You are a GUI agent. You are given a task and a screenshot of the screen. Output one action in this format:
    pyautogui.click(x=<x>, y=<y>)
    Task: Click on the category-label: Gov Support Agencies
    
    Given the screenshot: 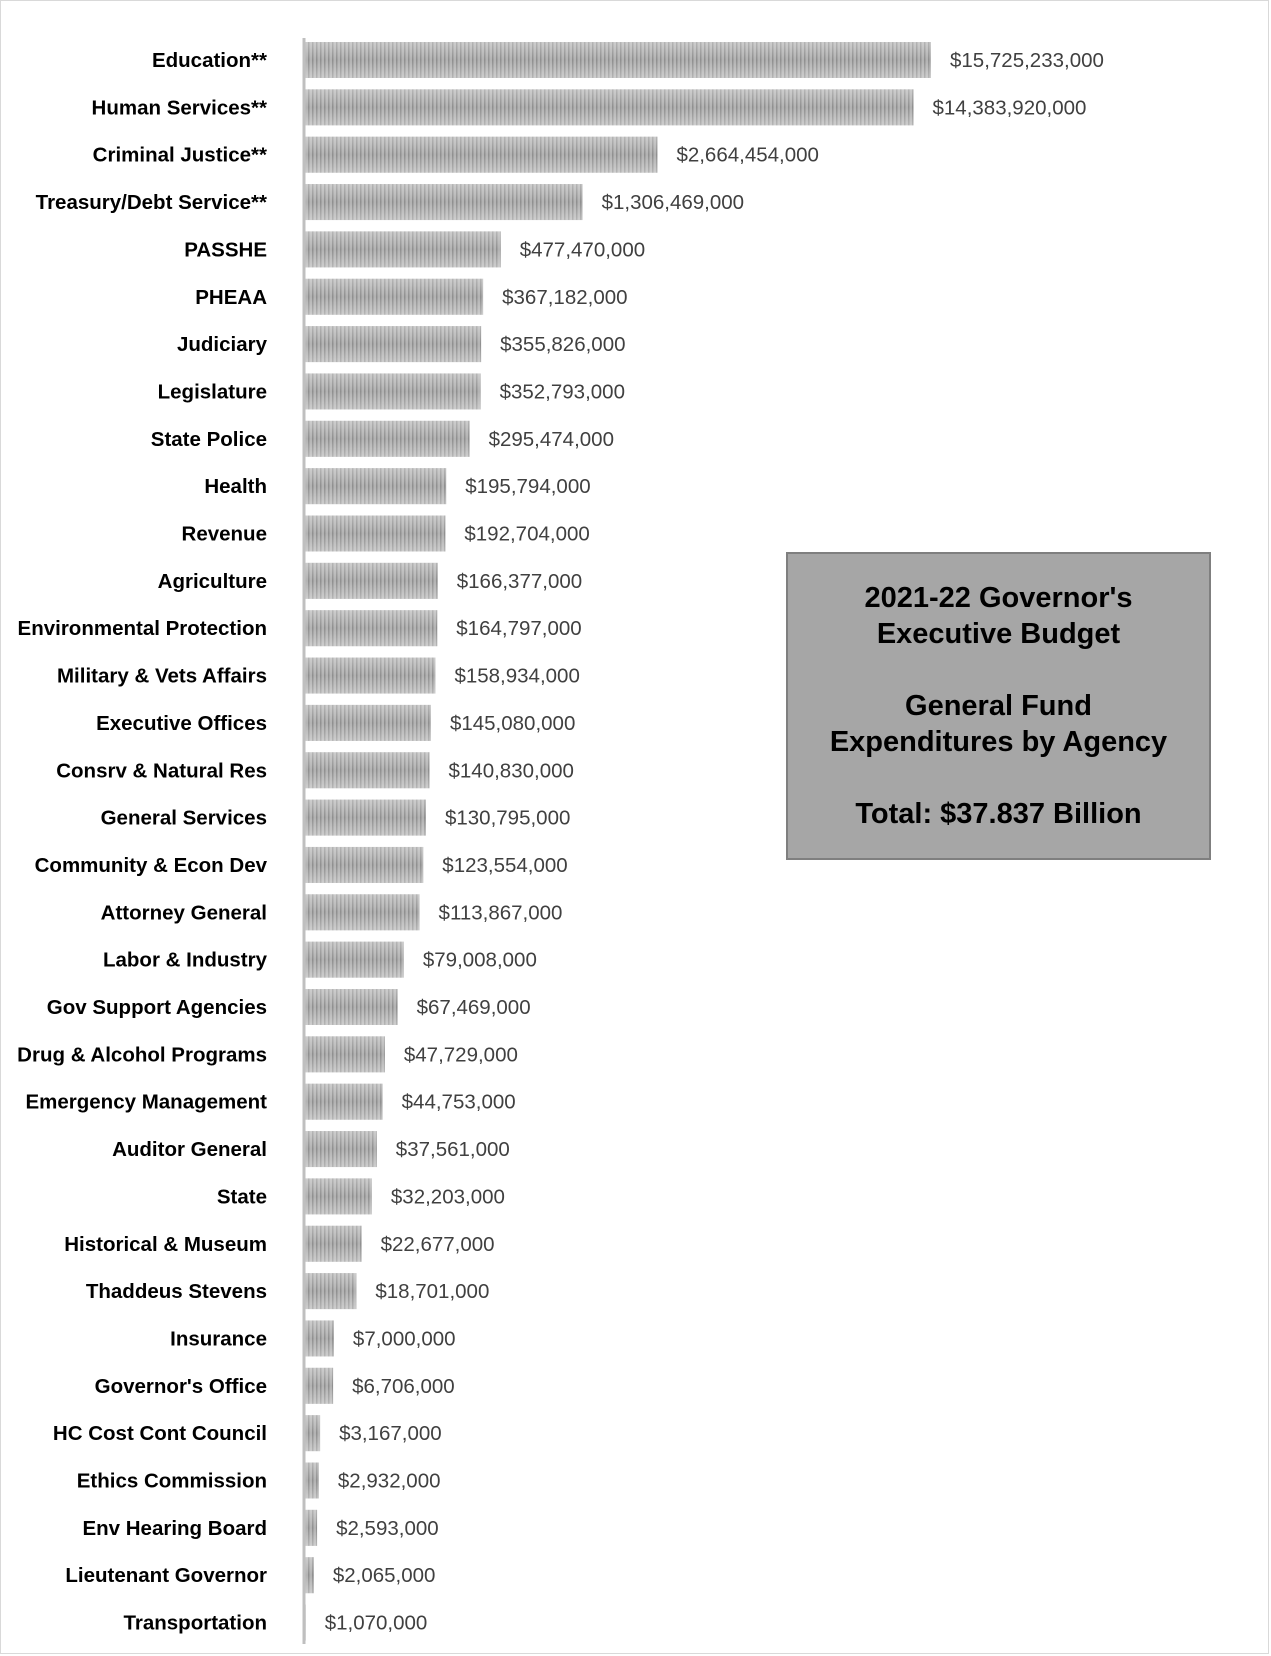 What is the action you would take?
    pyautogui.click(x=157, y=1007)
    